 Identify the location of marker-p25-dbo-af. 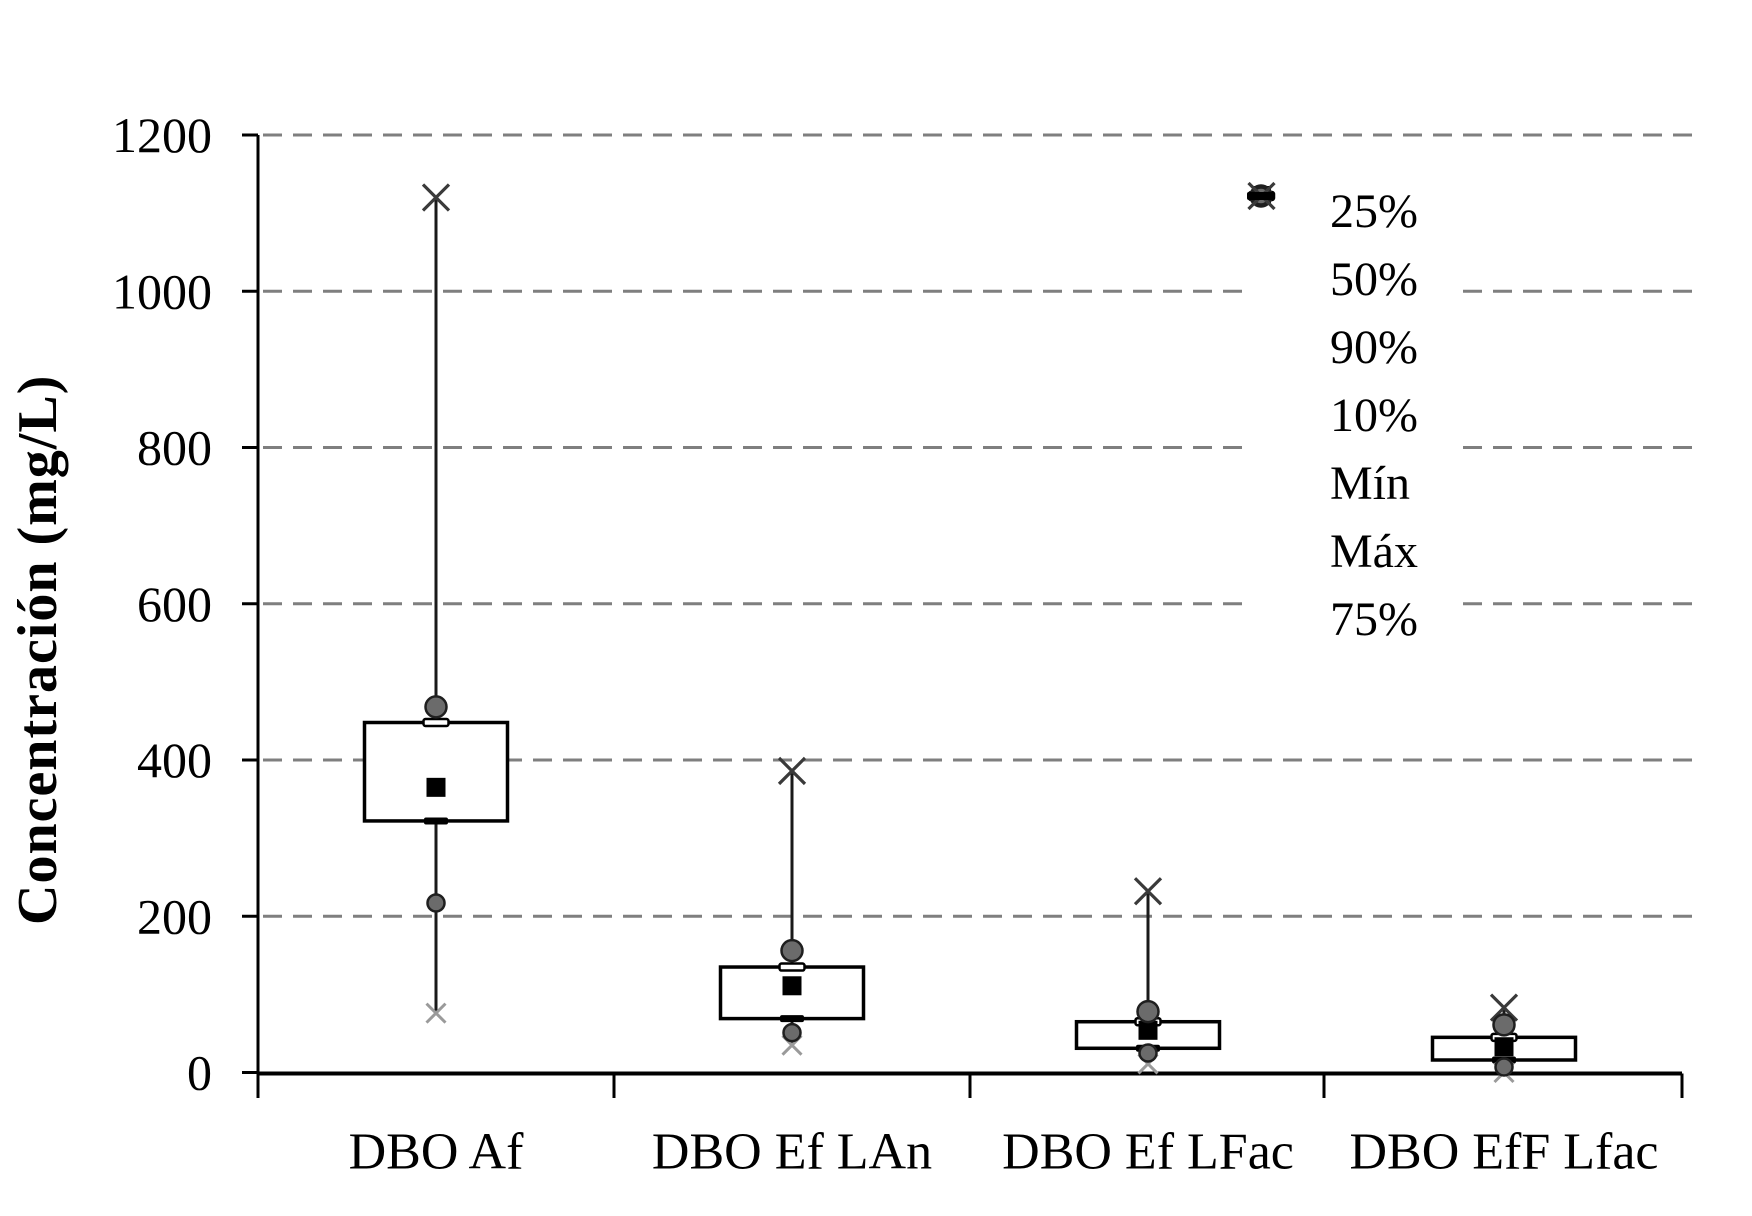
(436, 722).